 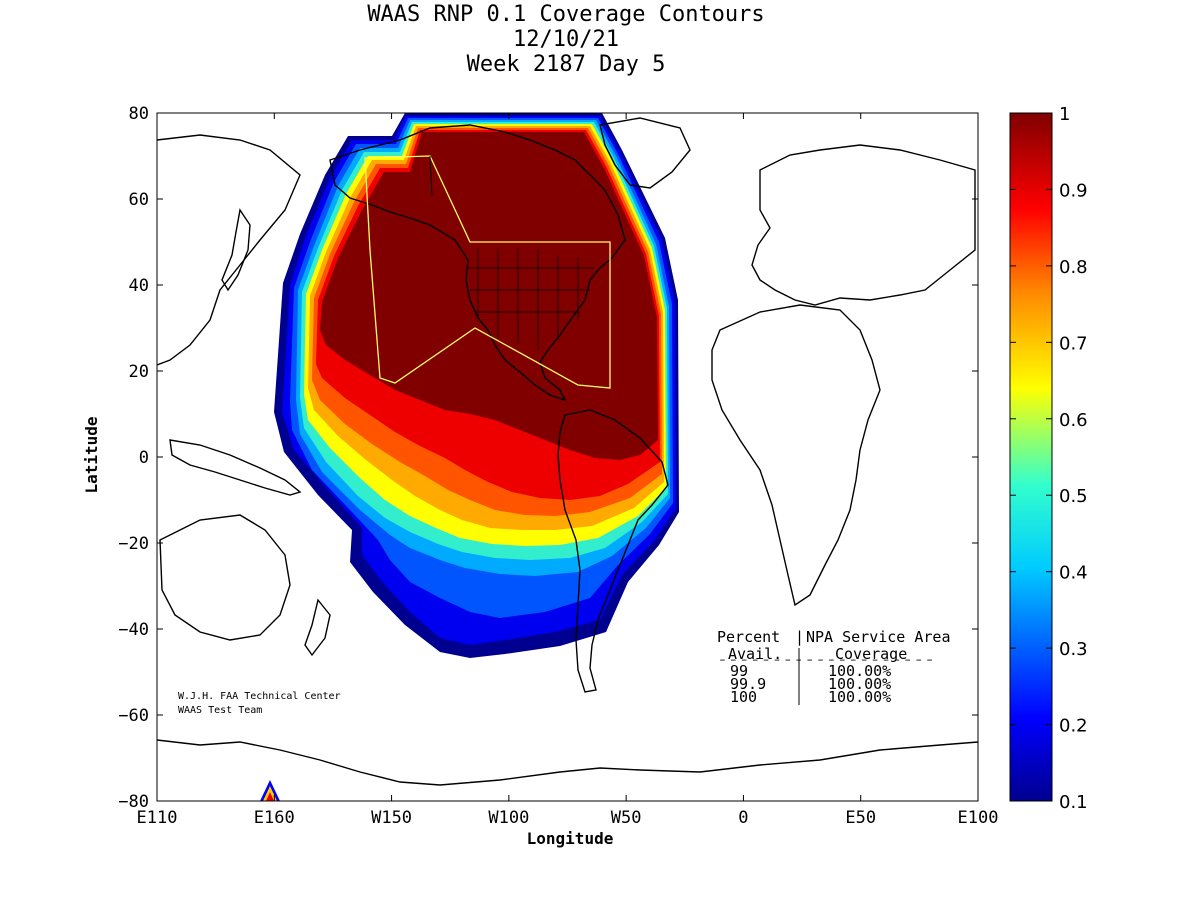 What do you see at coordinates (1073, 726) in the screenshot?
I see `colorbar-tick-label: 0.2` at bounding box center [1073, 726].